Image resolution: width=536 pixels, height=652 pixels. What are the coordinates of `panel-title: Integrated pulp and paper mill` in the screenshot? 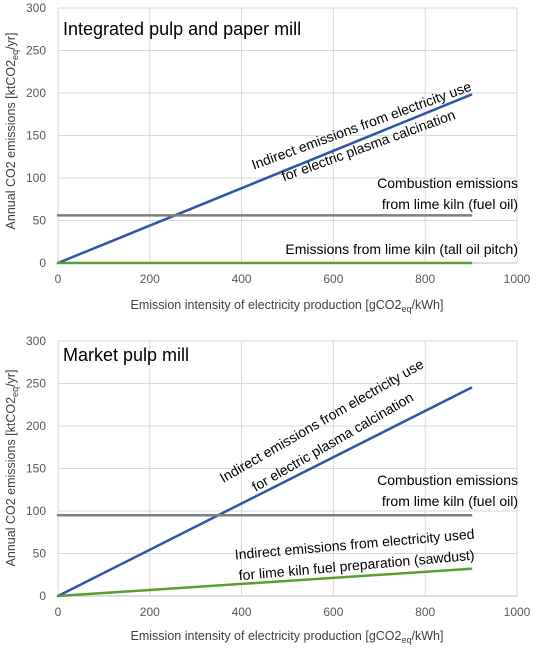 It's located at (182, 29).